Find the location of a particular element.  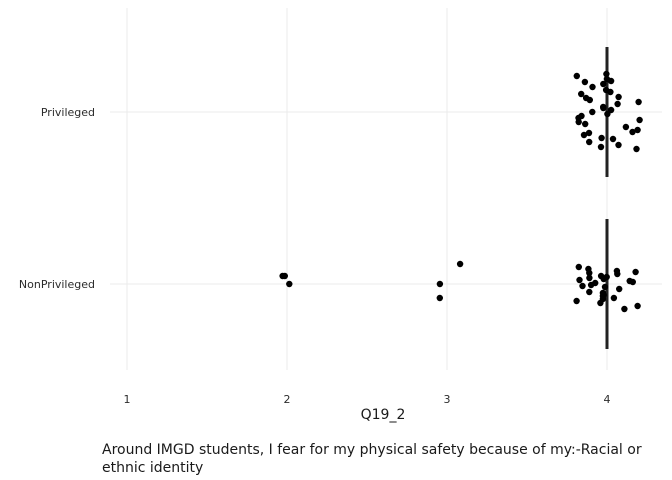

x-tick-labels: 1 2 3 4 is located at coordinates (367, 399).